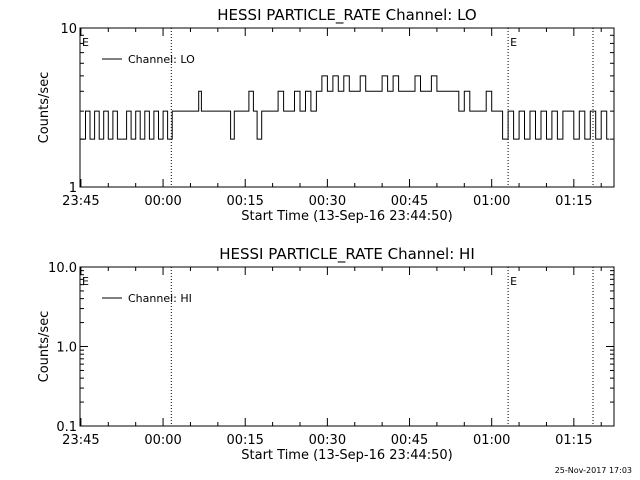  I want to click on series-line, so click(345, 107).